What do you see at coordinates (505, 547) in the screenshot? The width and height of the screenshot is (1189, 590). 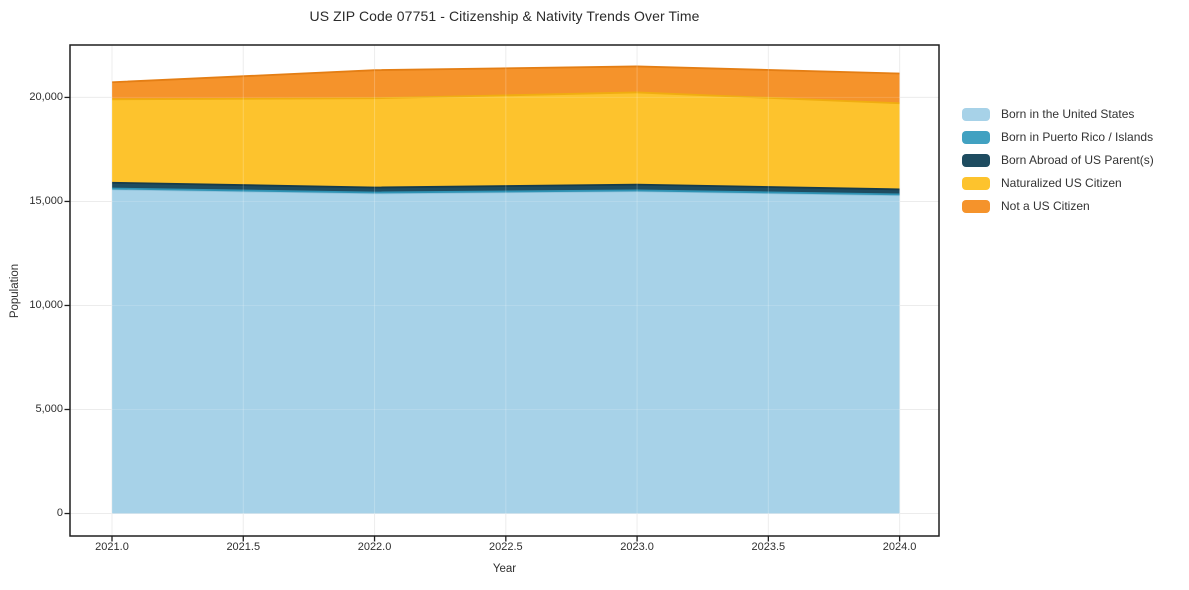 I see `x-tick-label: 2022.5` at bounding box center [505, 547].